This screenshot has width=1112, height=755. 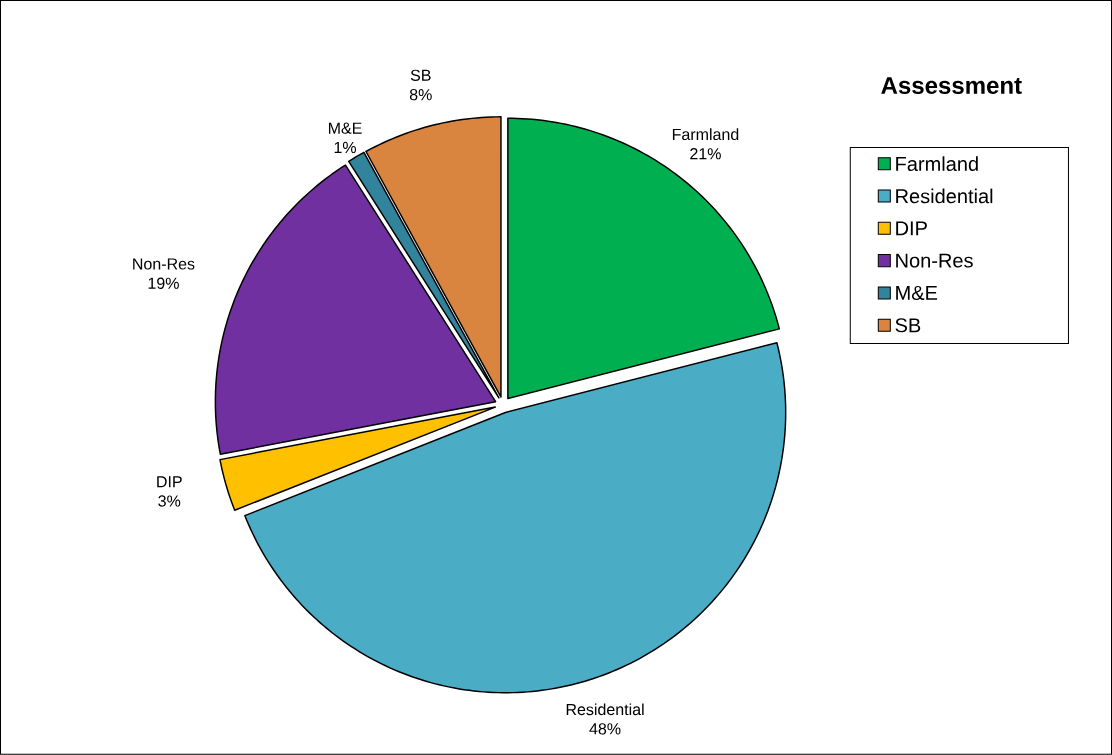 I want to click on chart-title: Assessment, so click(x=951, y=86).